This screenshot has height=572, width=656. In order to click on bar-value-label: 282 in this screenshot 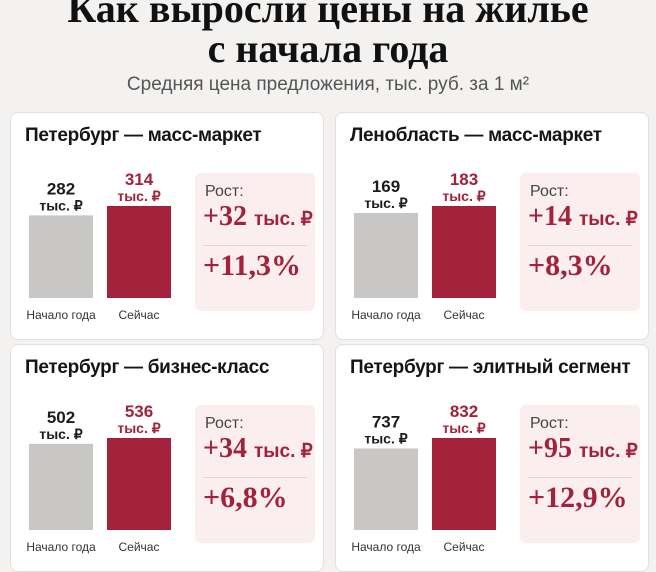, I will do `click(61, 188)`.